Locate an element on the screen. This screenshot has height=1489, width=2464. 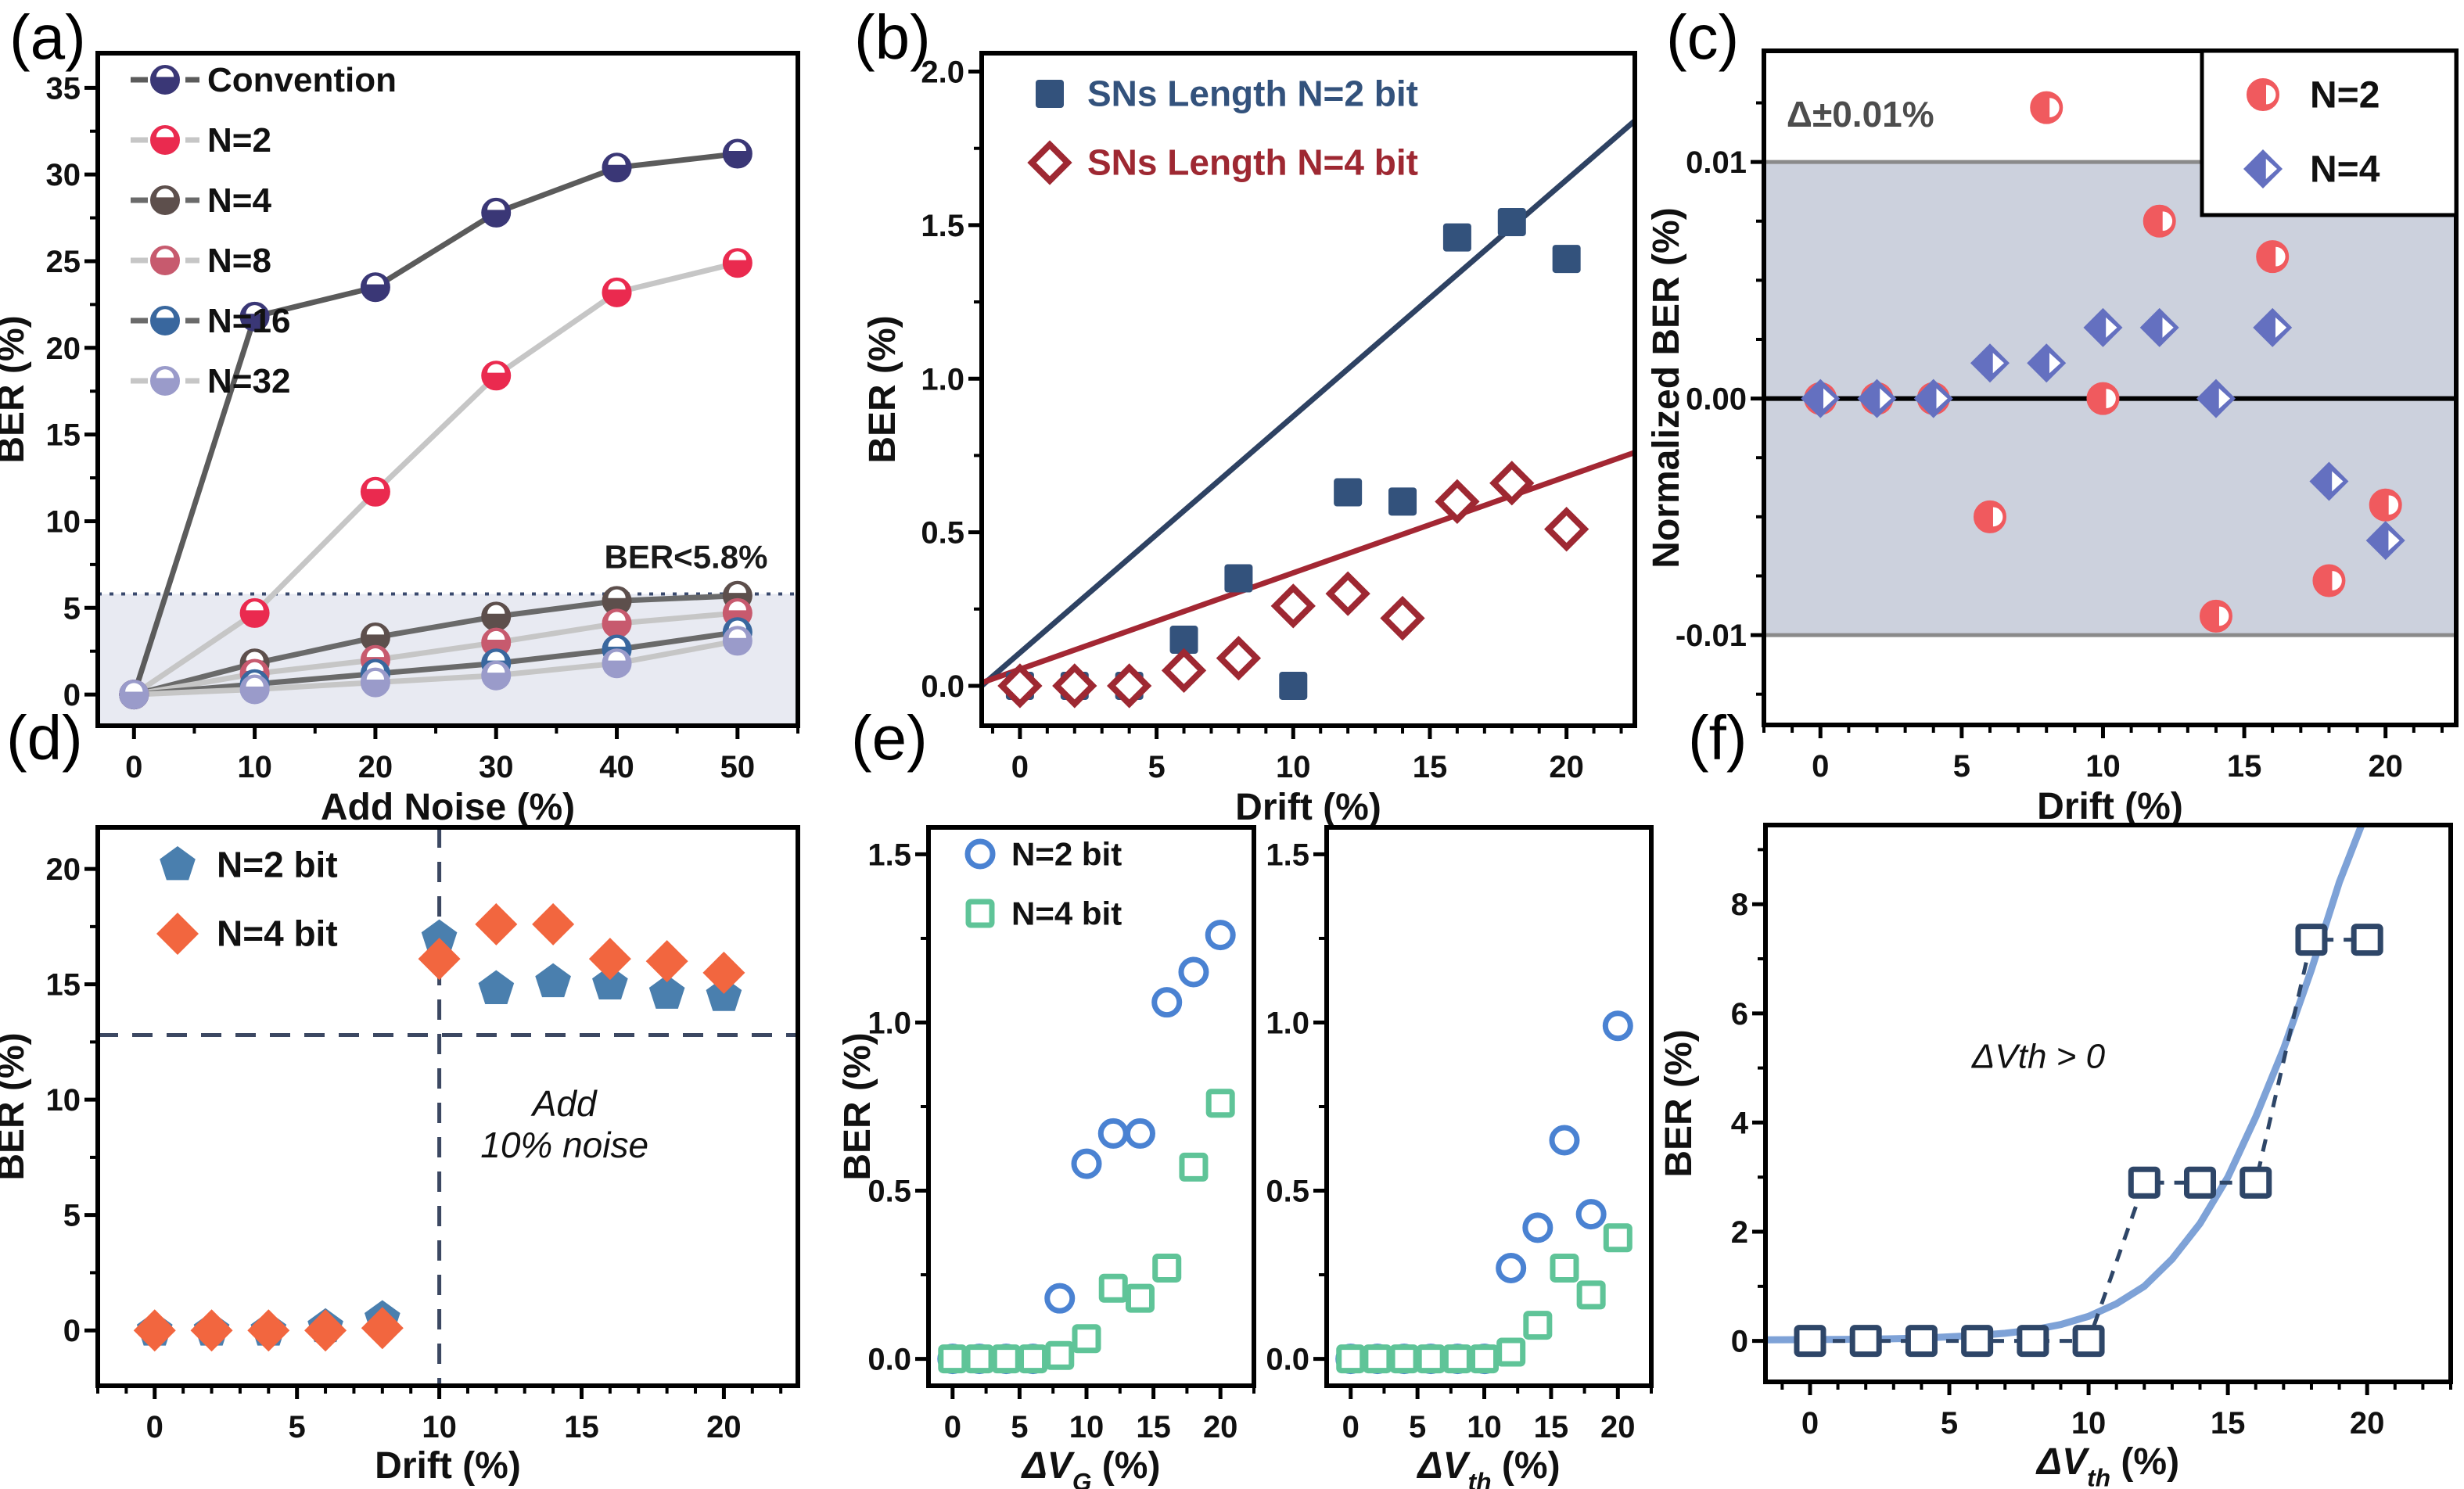
annotation: ΔVth > 0 is located at coordinates (2038, 1057).